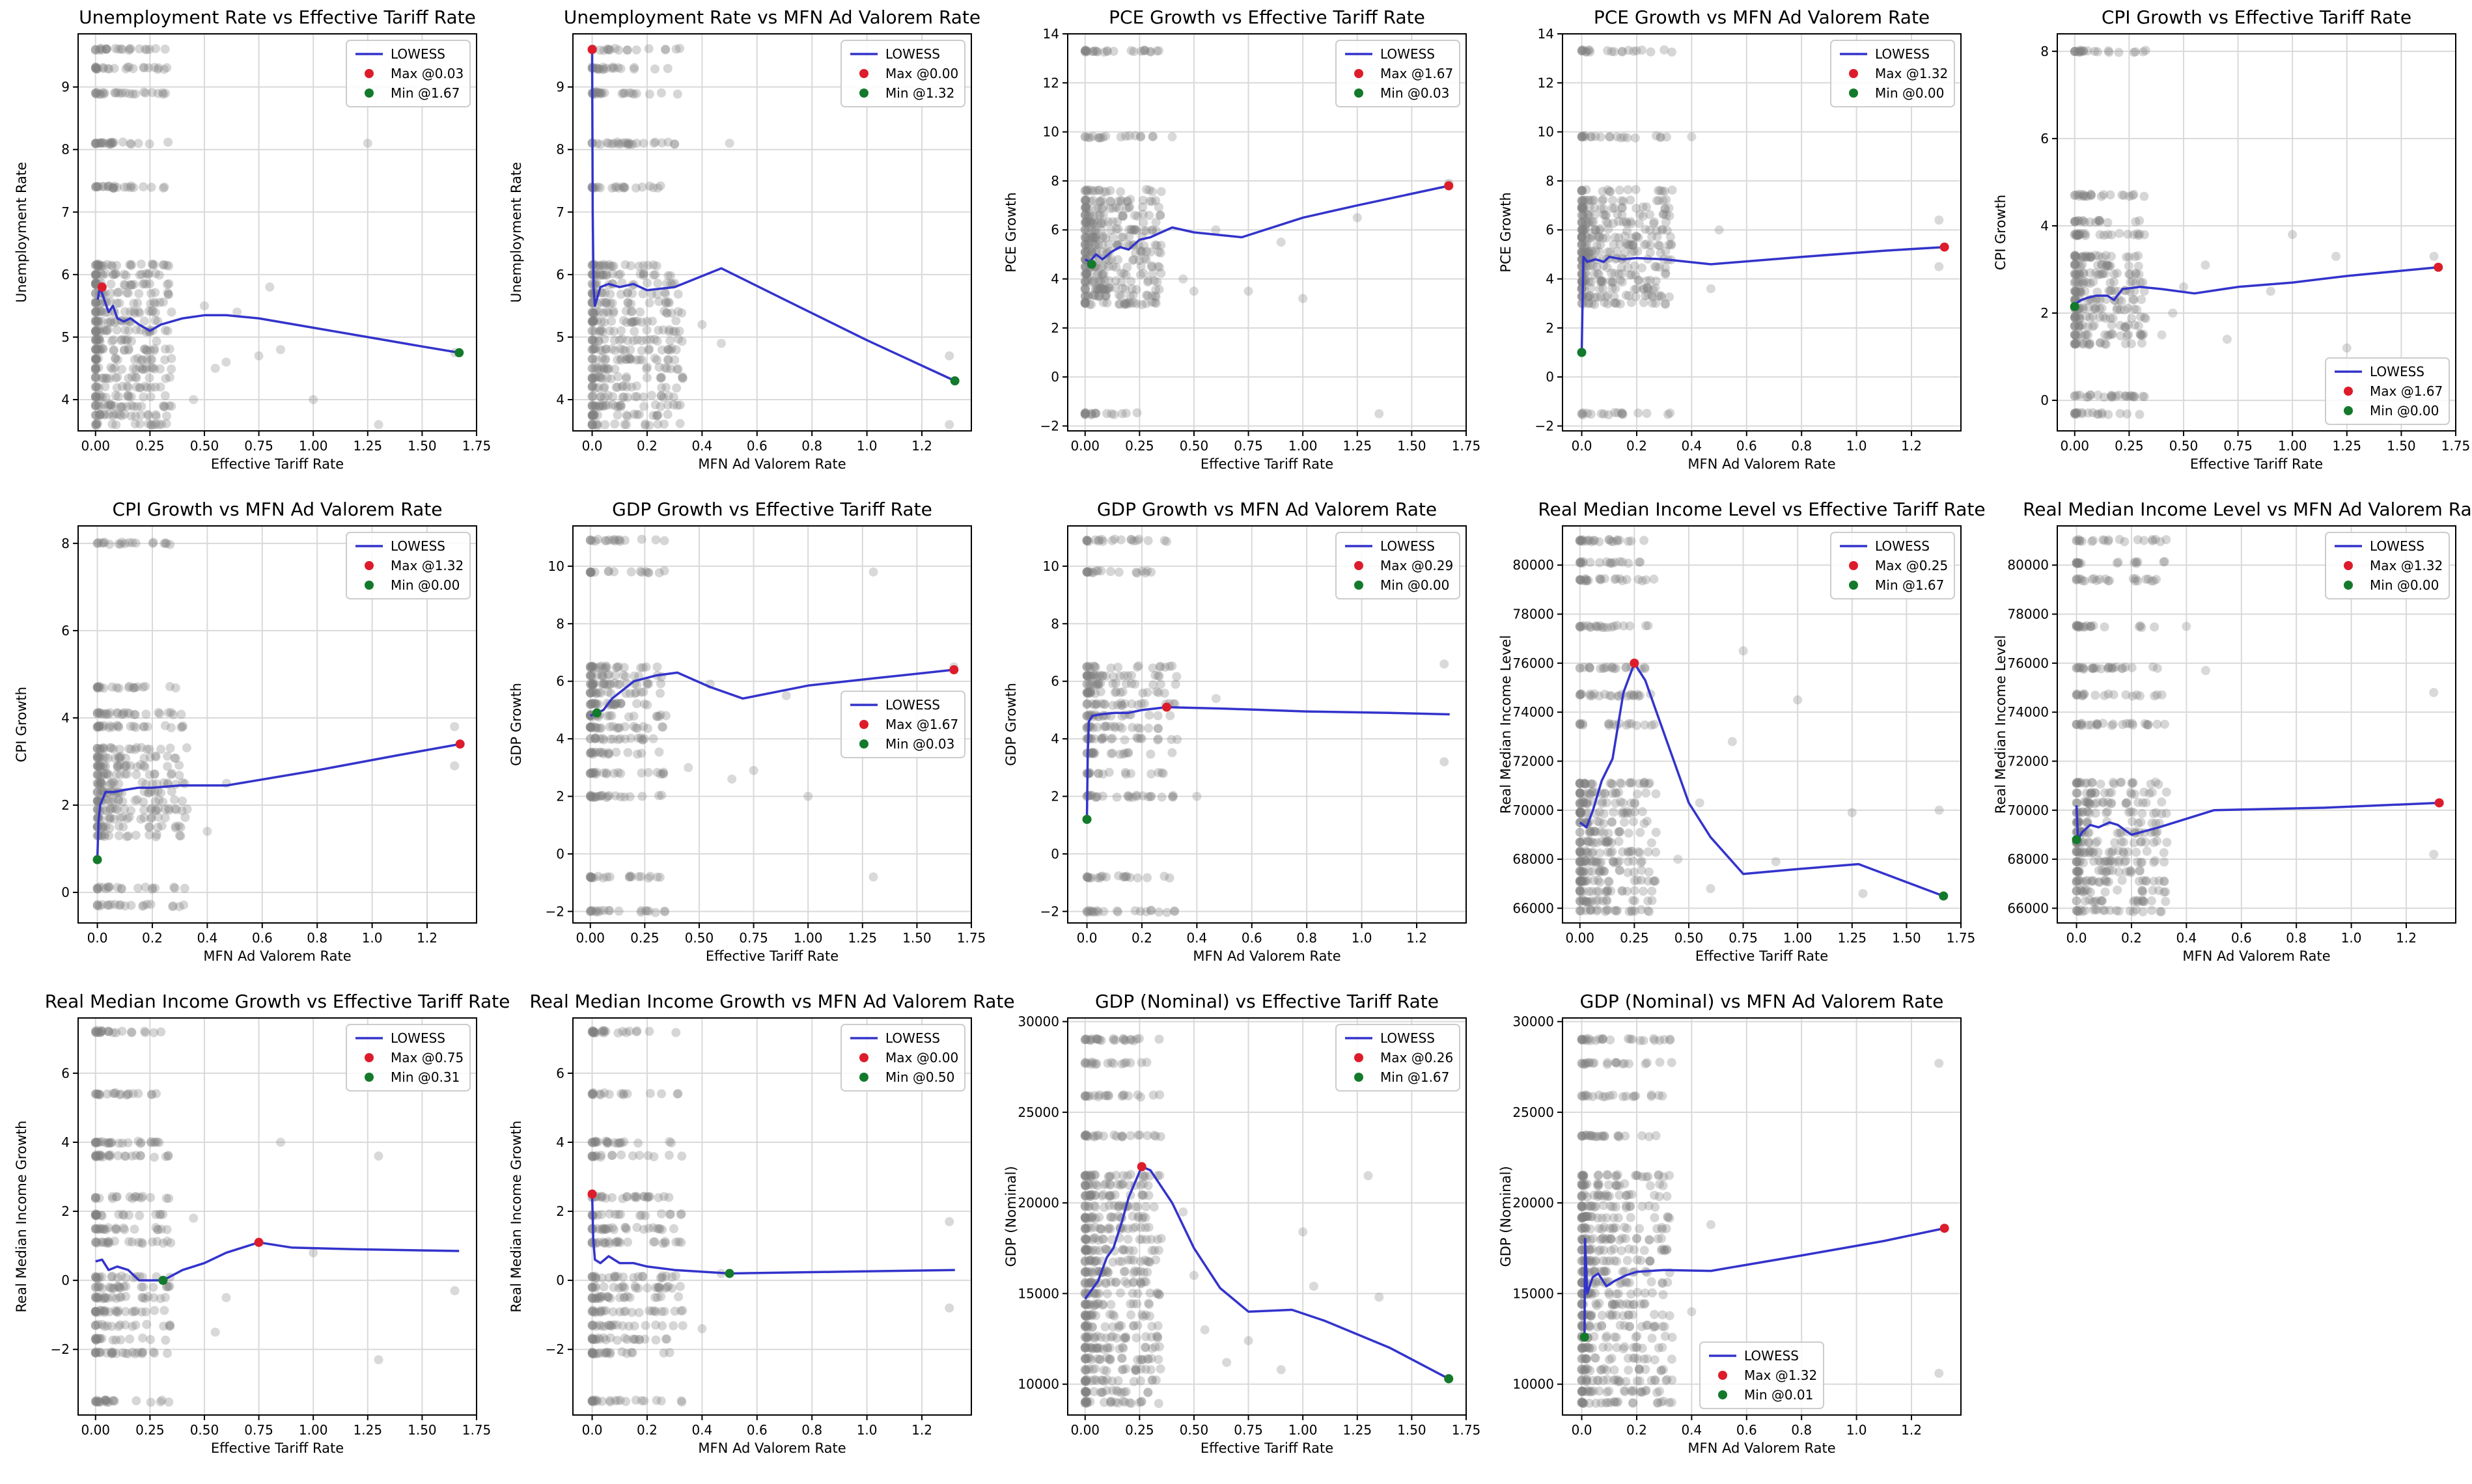 This screenshot has width=2472, height=1484. I want to click on legend-min-label: Min @1.32, so click(919, 93).